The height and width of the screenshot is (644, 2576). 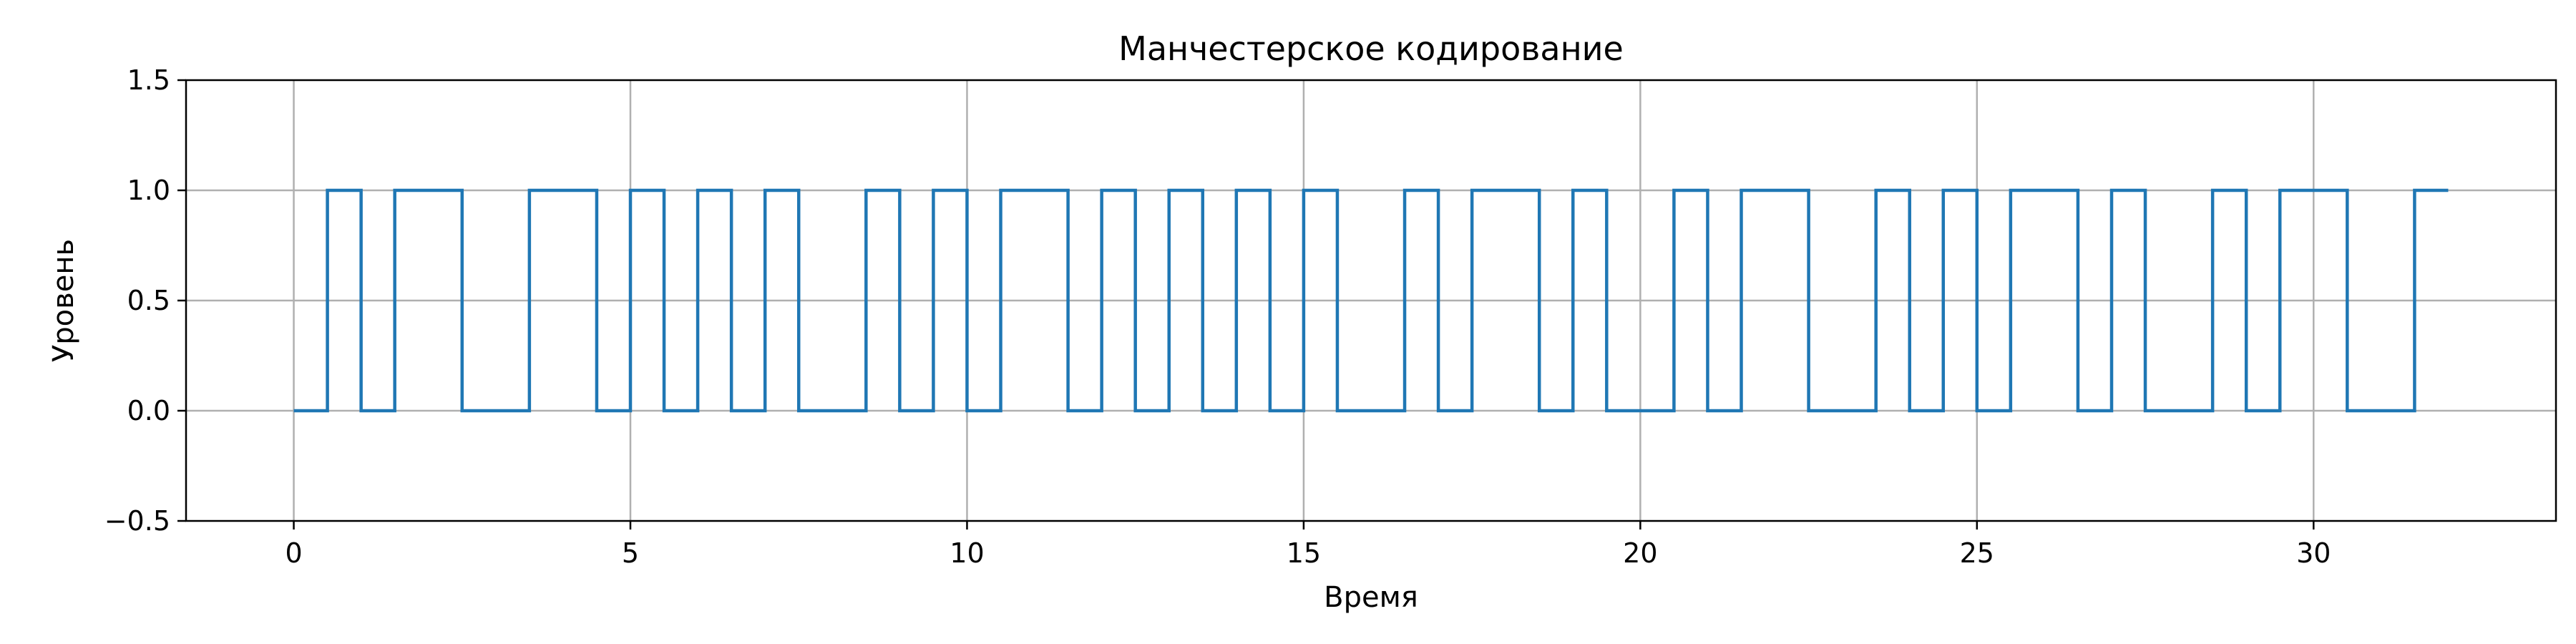 What do you see at coordinates (1371, 597) in the screenshot?
I see `x-axis-label: Время` at bounding box center [1371, 597].